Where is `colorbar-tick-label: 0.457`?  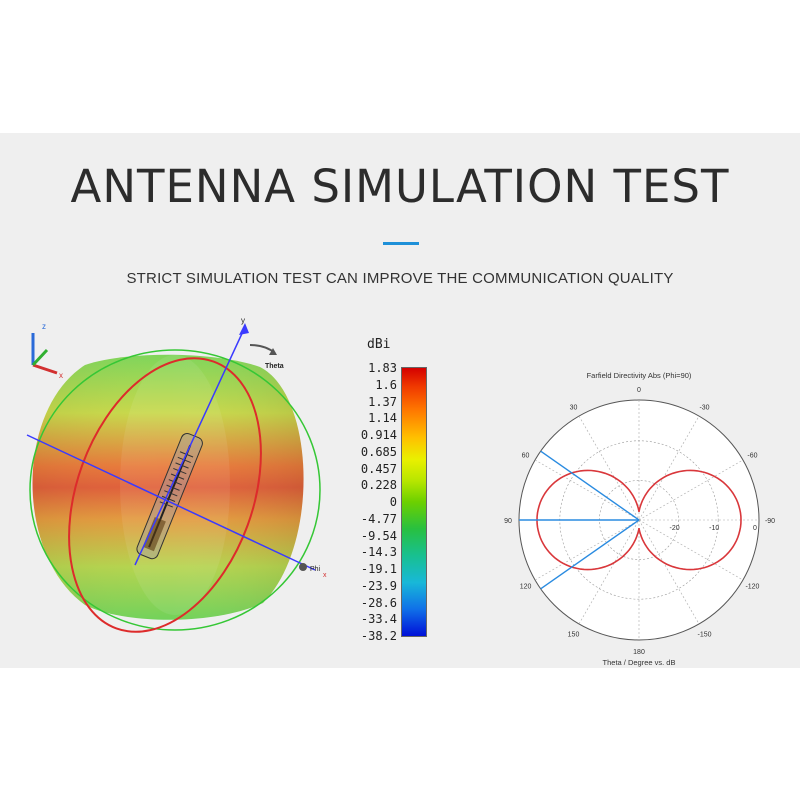
colorbar-tick-label: 0.457 is located at coordinates (378, 468).